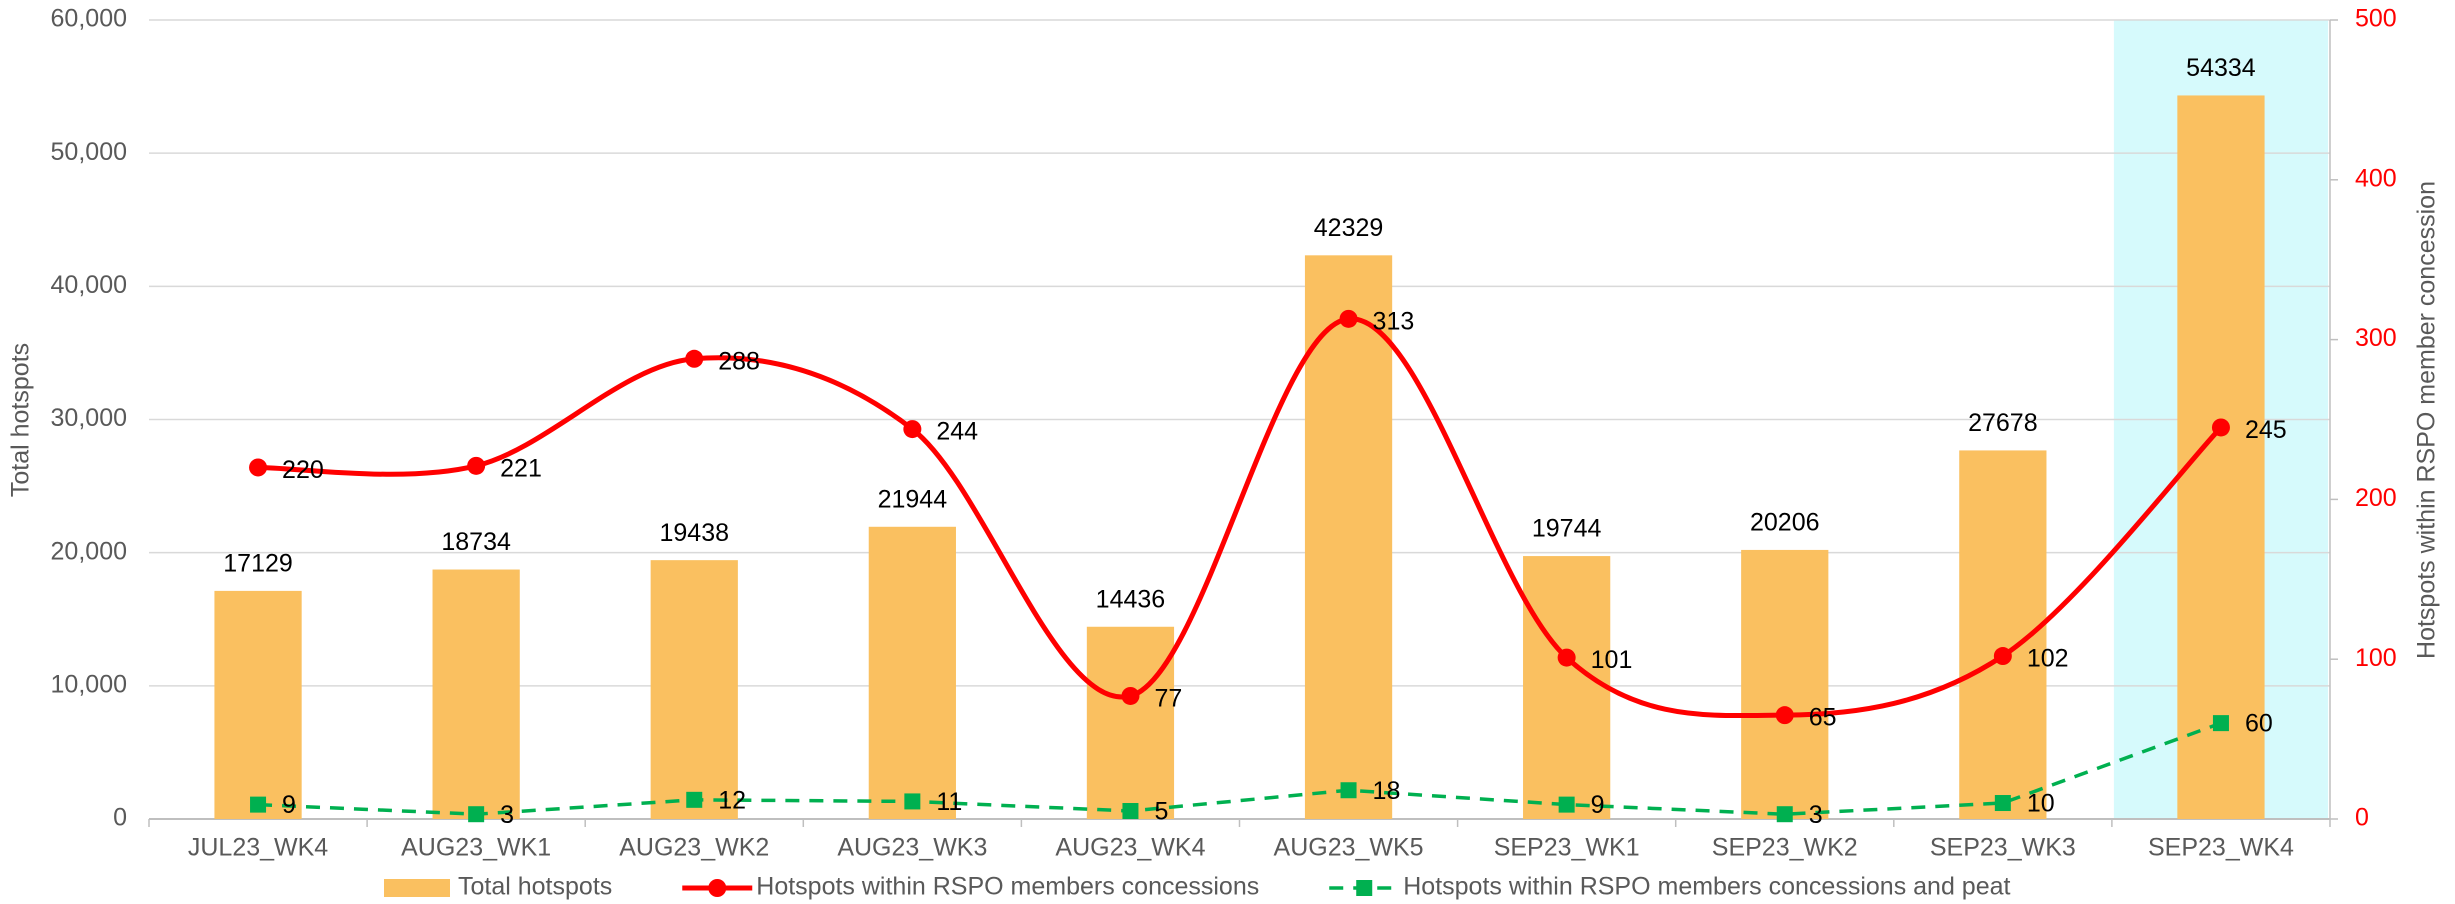 The image size is (2455, 904). What do you see at coordinates (957, 432) in the screenshot?
I see `data-label: 244` at bounding box center [957, 432].